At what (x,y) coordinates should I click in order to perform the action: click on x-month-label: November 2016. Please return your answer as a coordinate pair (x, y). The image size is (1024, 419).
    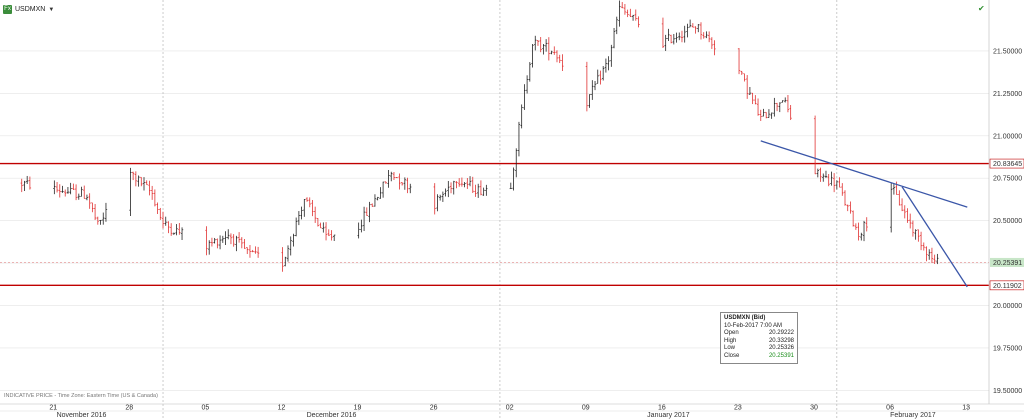
    Looking at the image, I should click on (82, 415).